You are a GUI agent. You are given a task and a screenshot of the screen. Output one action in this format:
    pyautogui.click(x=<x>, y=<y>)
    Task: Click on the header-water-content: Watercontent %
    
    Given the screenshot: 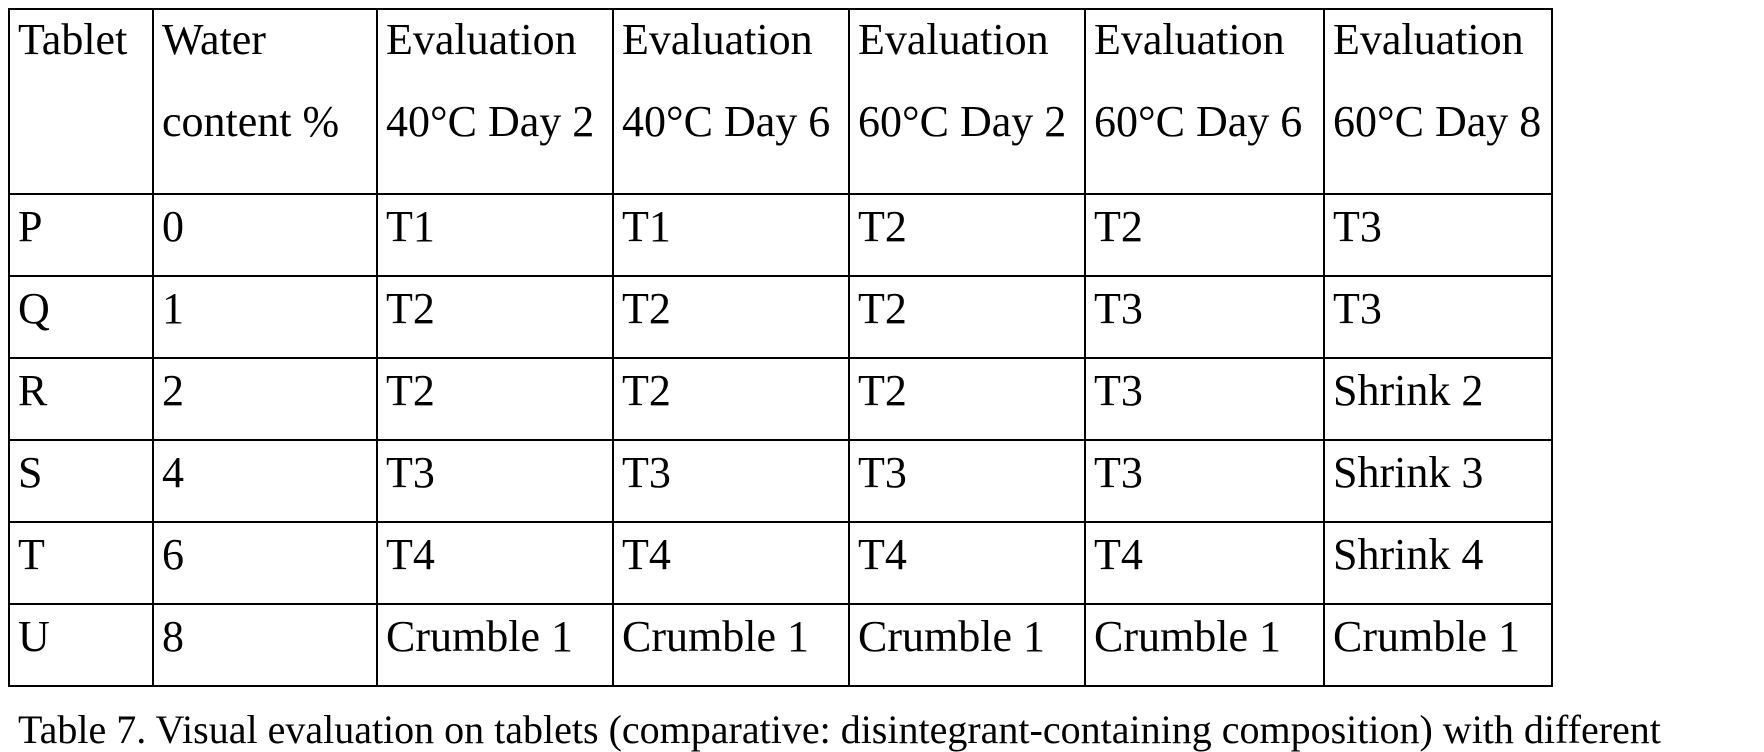 What is the action you would take?
    pyautogui.click(x=265, y=101)
    